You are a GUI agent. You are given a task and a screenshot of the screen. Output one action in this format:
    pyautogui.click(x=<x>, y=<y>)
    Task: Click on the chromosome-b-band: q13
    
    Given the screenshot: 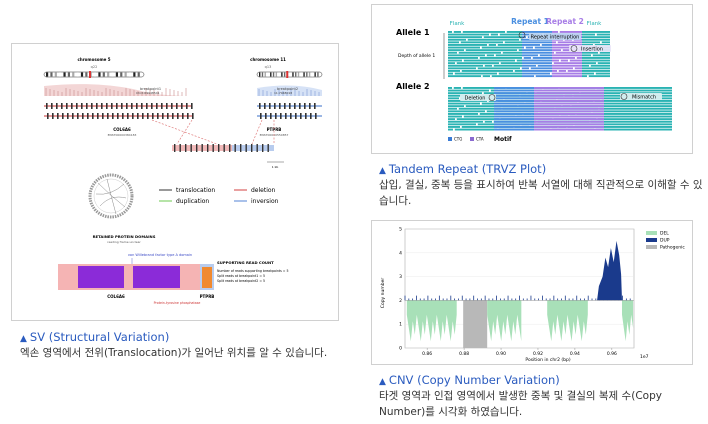 What is the action you would take?
    pyautogui.click(x=268, y=67)
    